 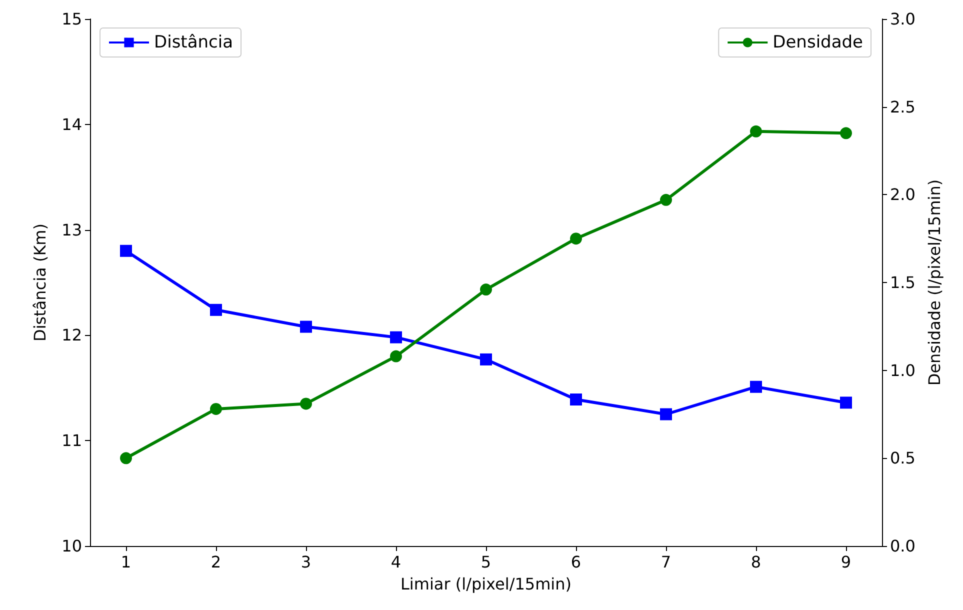 I want to click on x-tick-label: 5, so click(x=486, y=562).